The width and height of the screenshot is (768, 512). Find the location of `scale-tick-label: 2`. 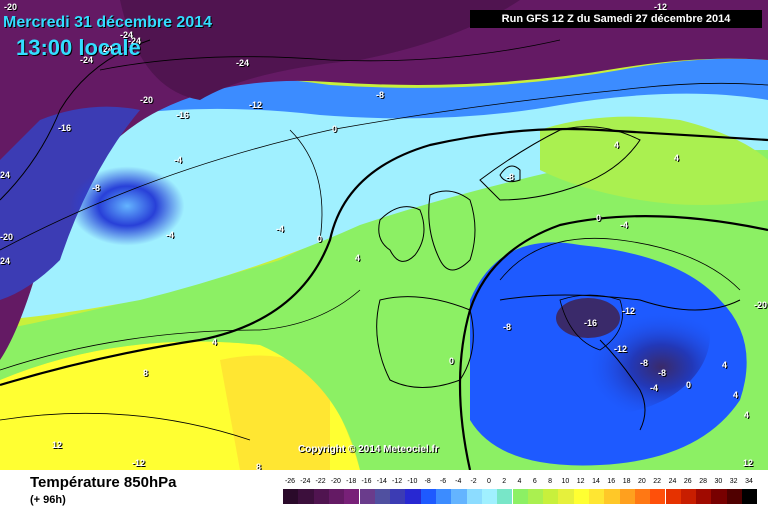

scale-tick-label: 2 is located at coordinates (504, 481).